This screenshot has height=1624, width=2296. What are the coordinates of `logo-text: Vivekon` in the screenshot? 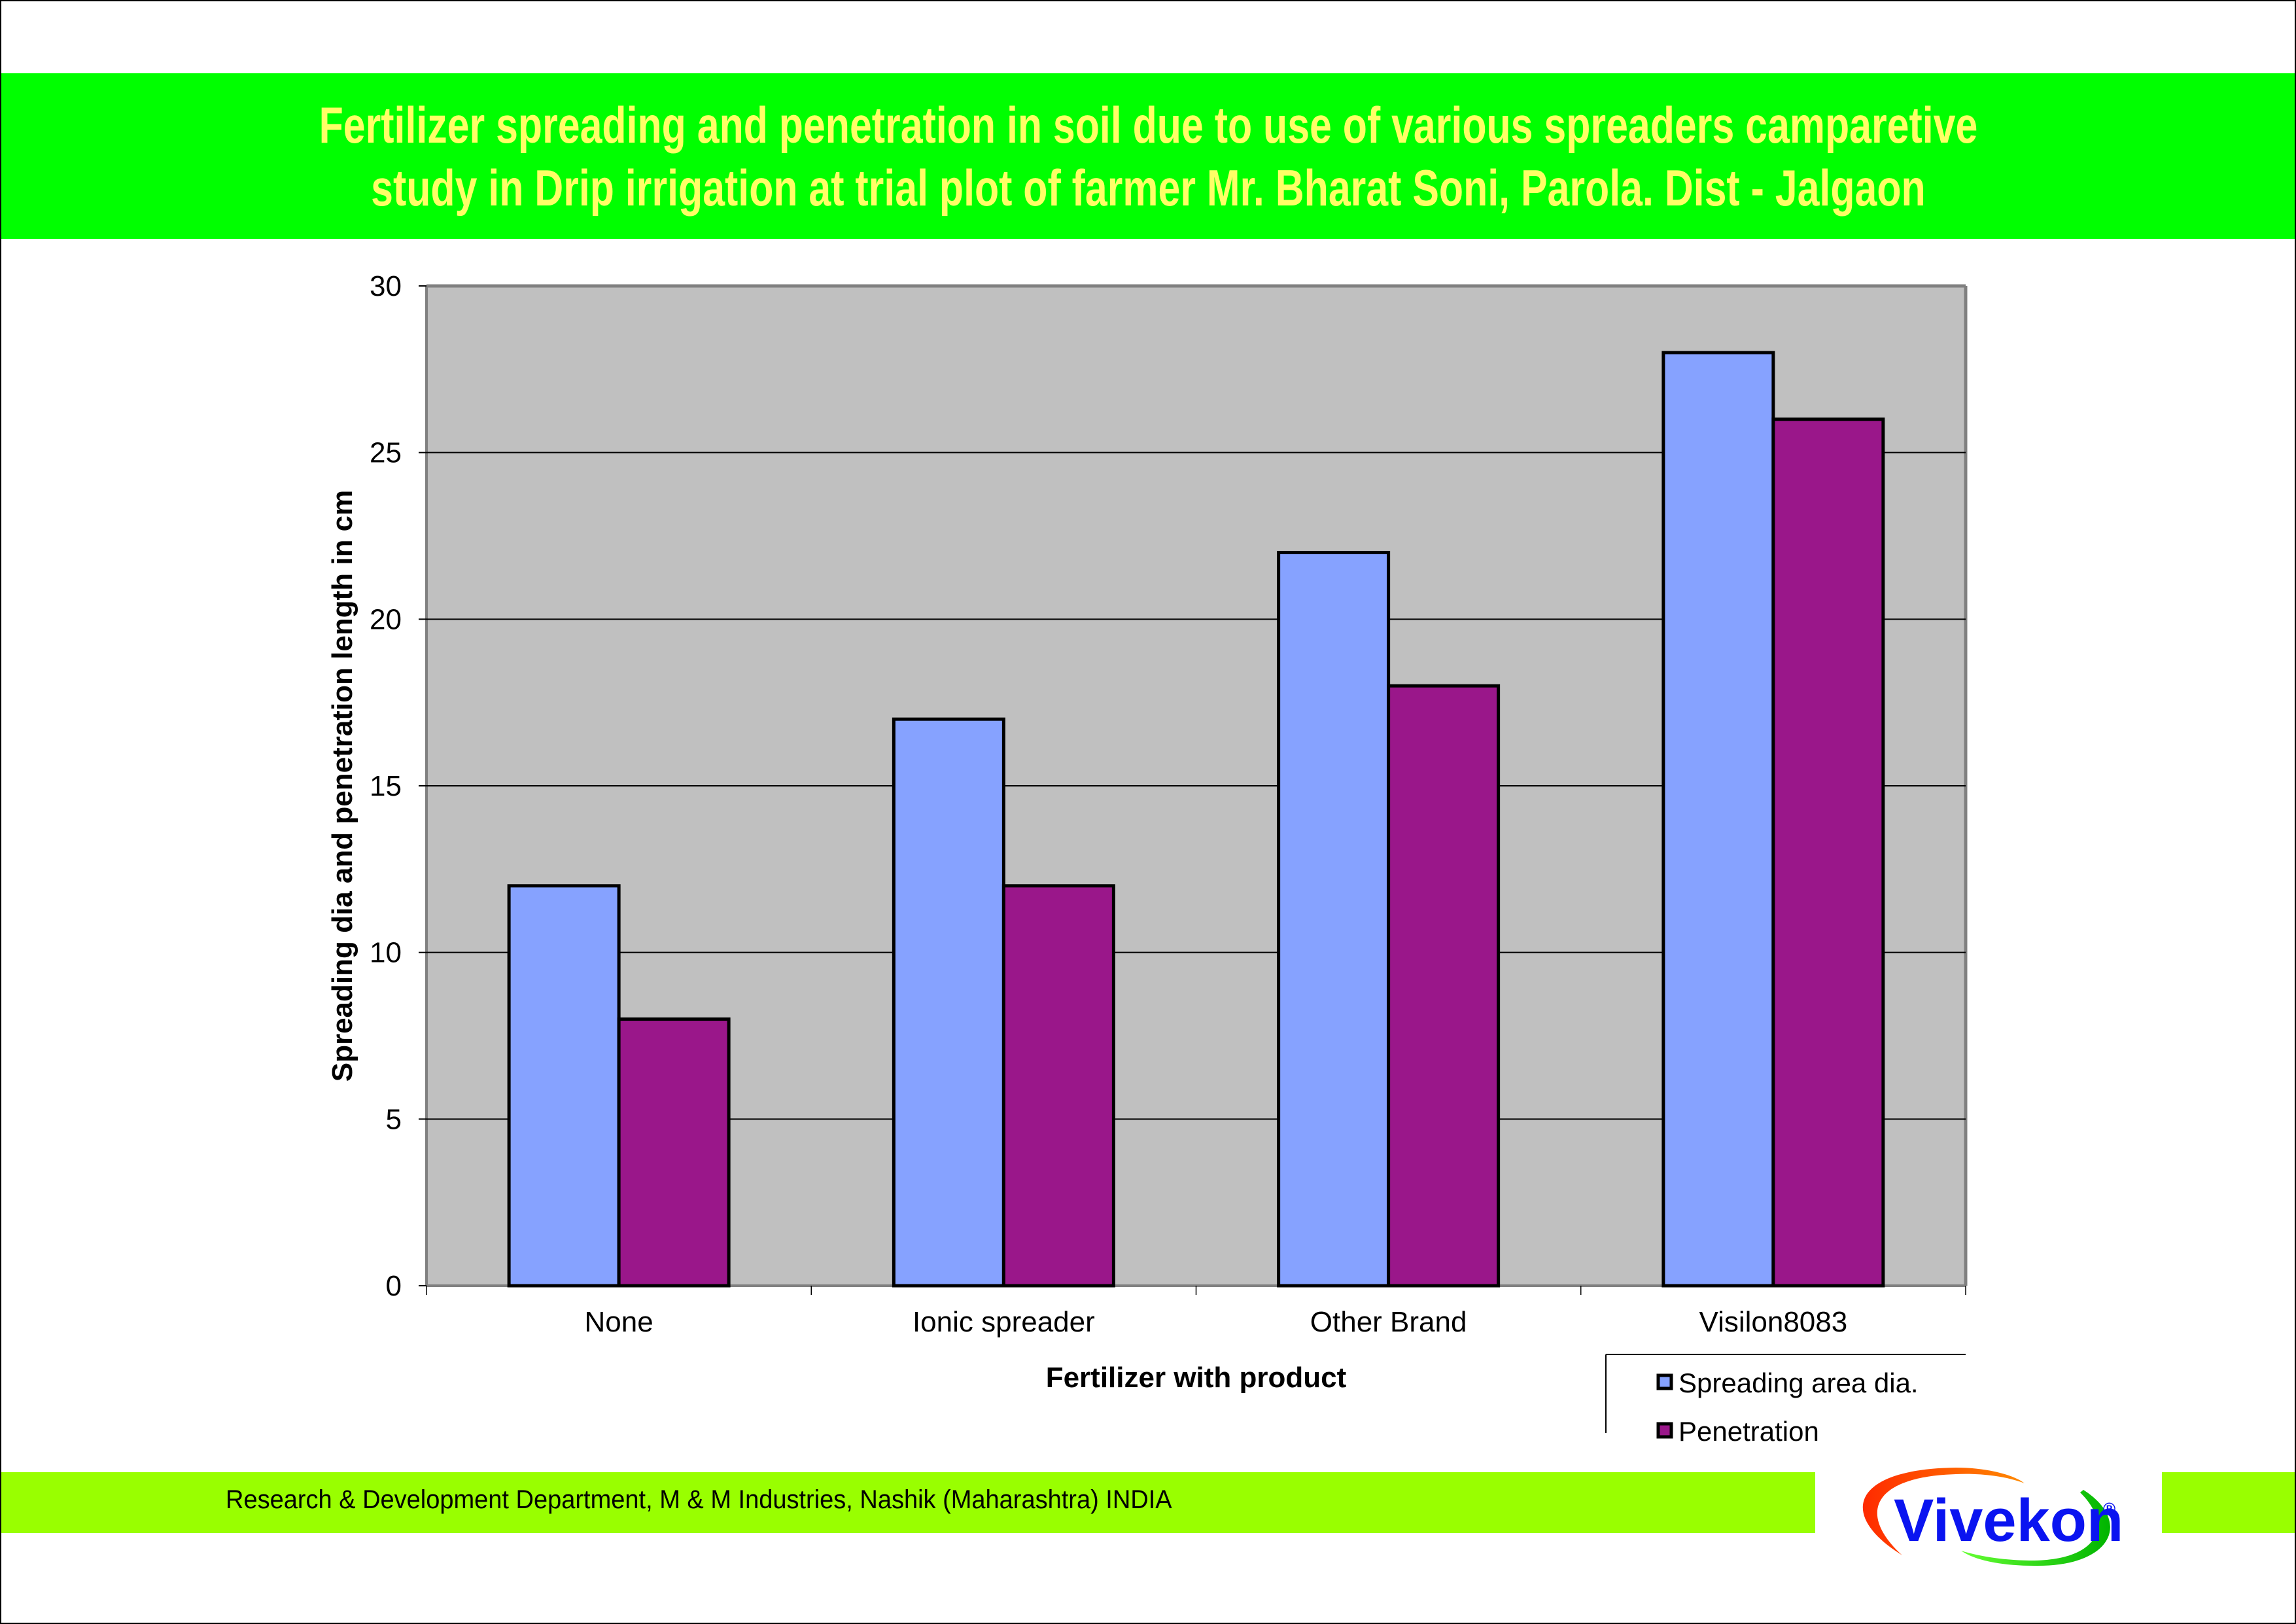 It's located at (2008, 1520).